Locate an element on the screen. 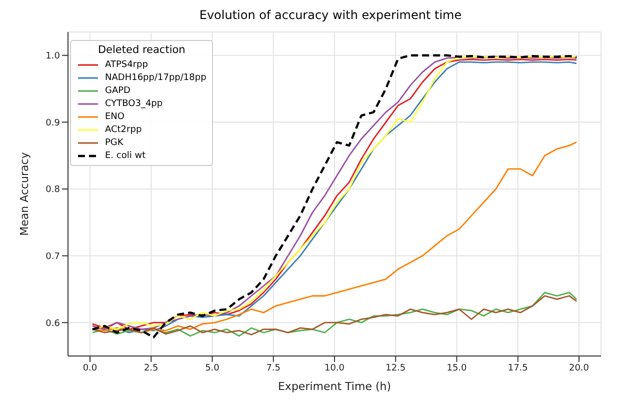 The image size is (621, 417). legend-label: GAPD is located at coordinates (117, 91).